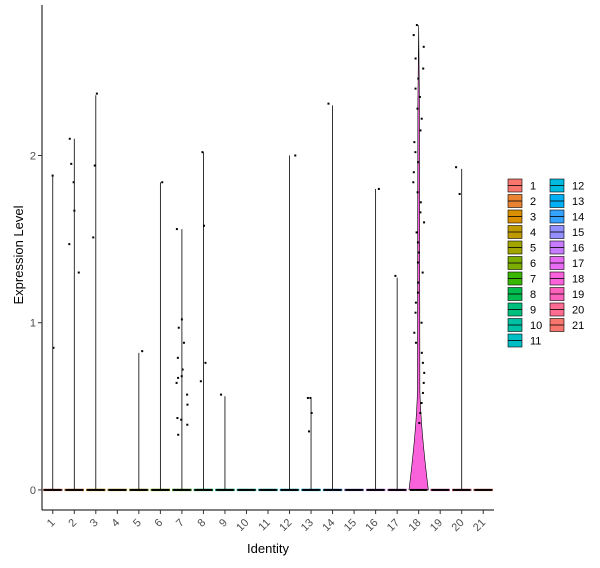 This screenshot has width=600, height=568. I want to click on legend-item-9: 9, so click(521, 309).